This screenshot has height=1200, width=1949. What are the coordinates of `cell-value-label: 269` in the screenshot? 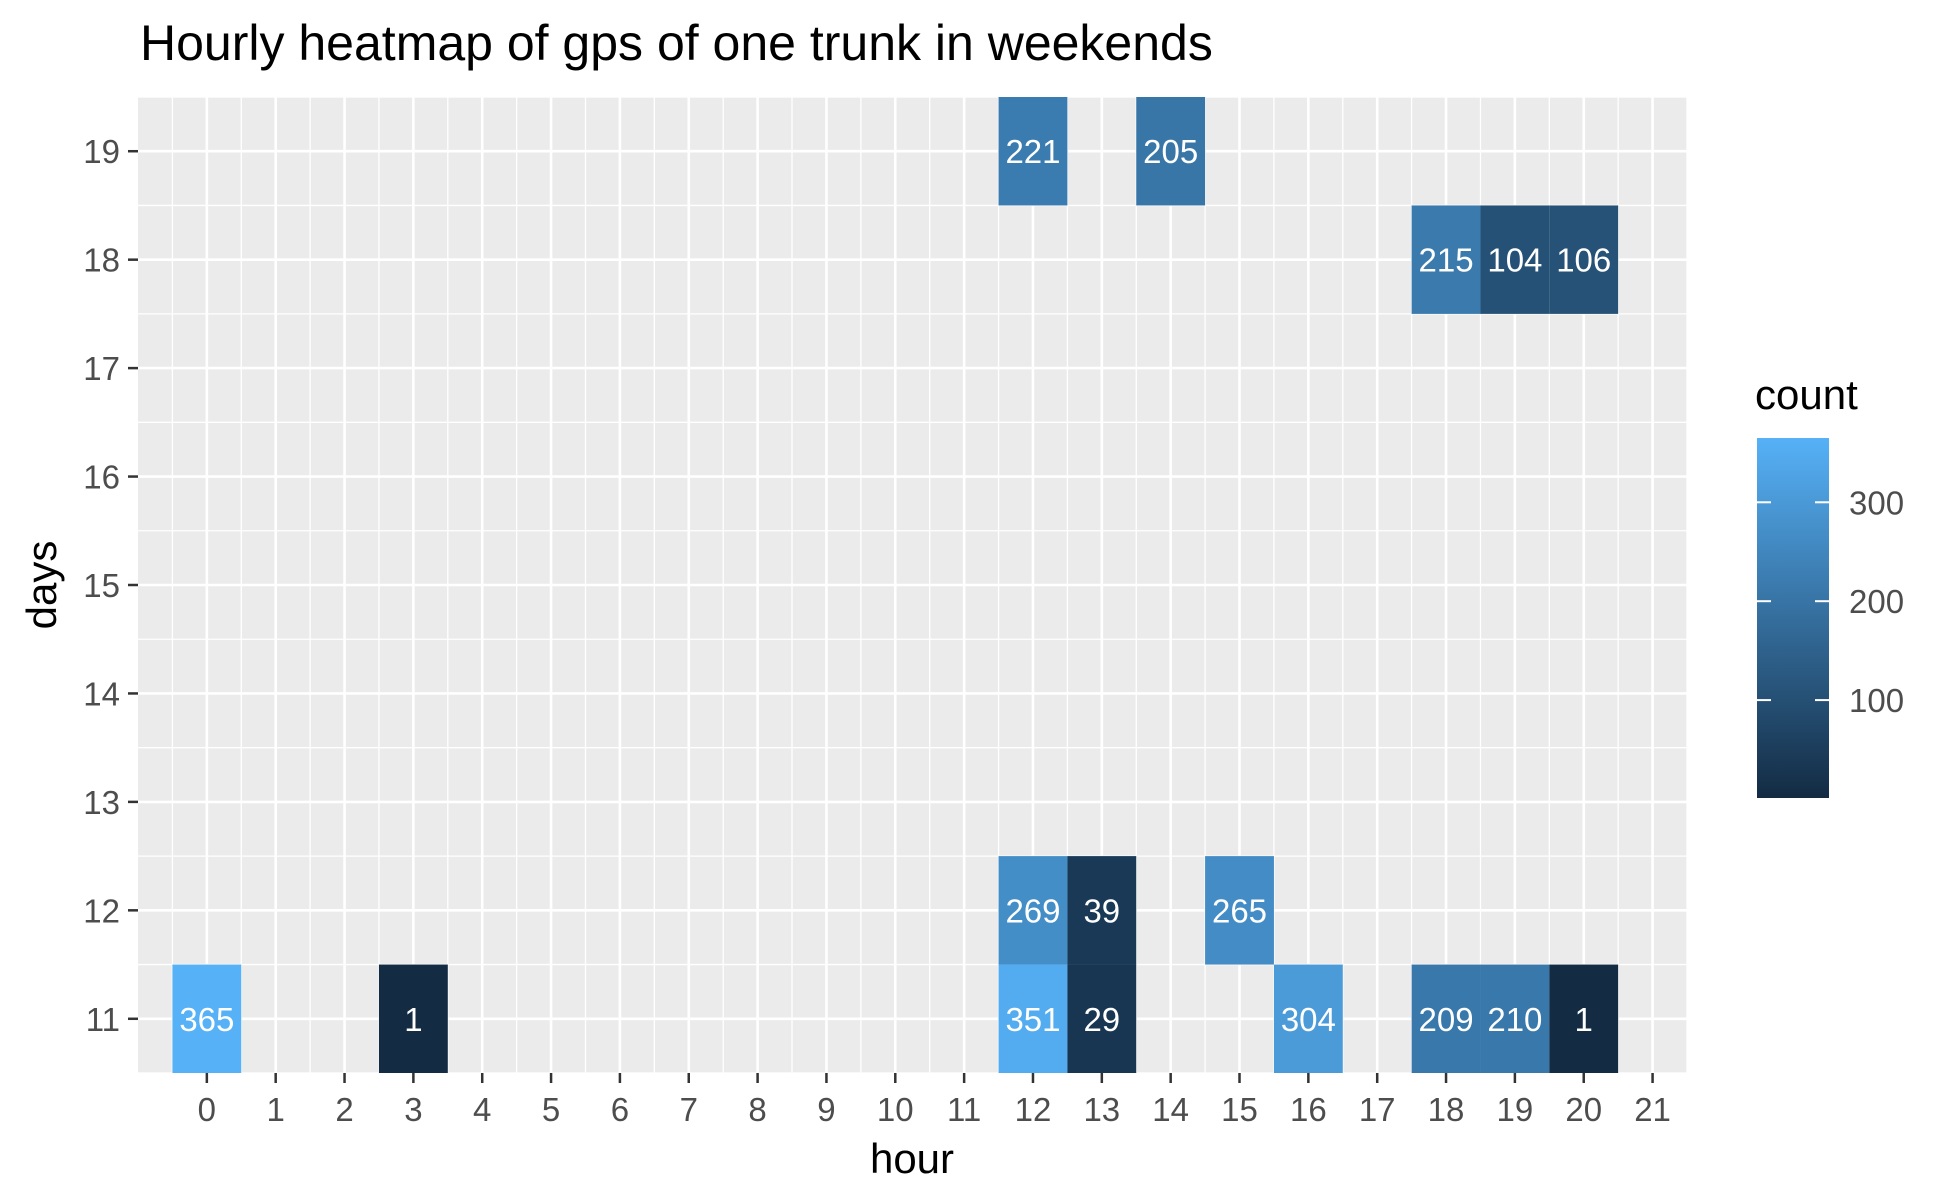 It's located at (1032, 910).